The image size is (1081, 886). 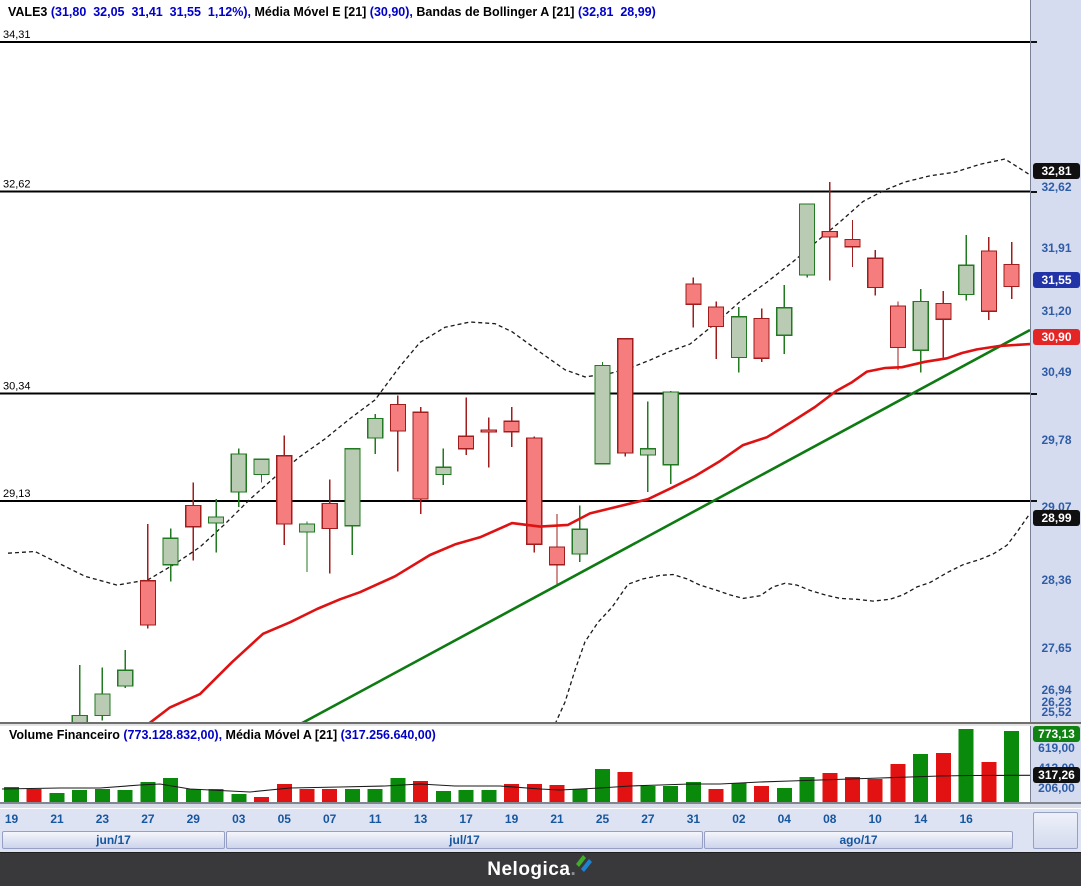 What do you see at coordinates (540, 869) in the screenshot?
I see `footer: Nelogica.` at bounding box center [540, 869].